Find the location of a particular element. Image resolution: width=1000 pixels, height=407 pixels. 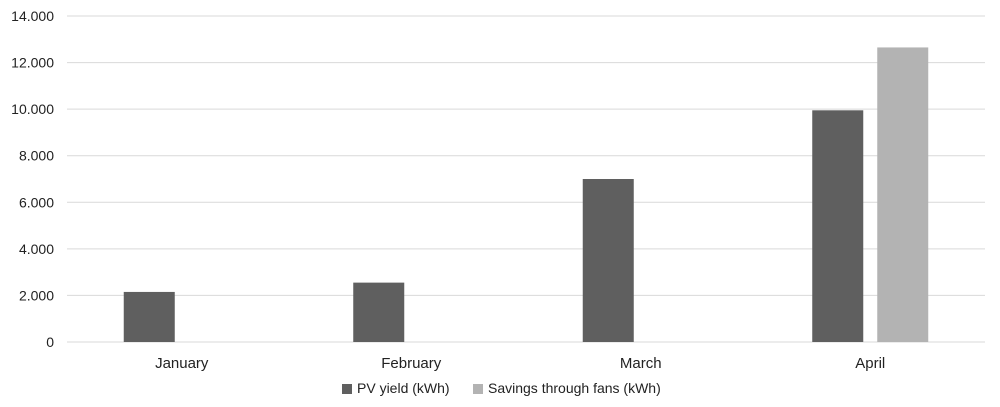

legend: PV yield (kWh) Savings through fans (kWh) is located at coordinates (501, 388).